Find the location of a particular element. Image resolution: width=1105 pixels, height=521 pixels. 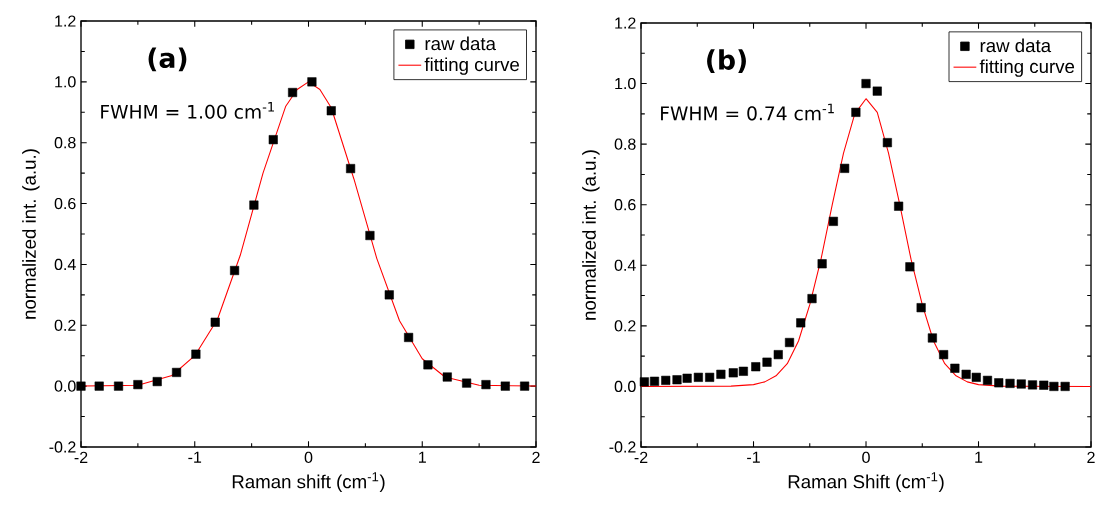

annotation: FWHM = 0.74 cm$^{-1}$ is located at coordinates (747, 112).